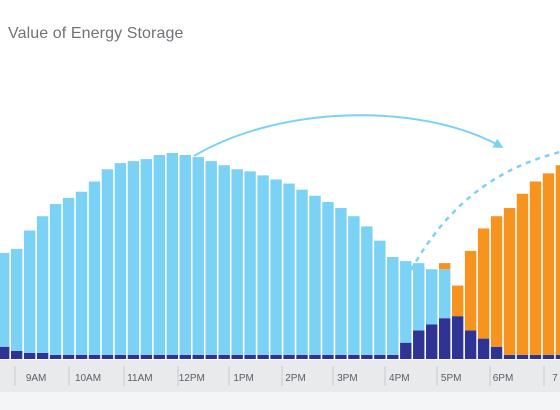  Describe the element at coordinates (484, 210) in the screenshot. I see `dashed-arrow-icon` at that location.